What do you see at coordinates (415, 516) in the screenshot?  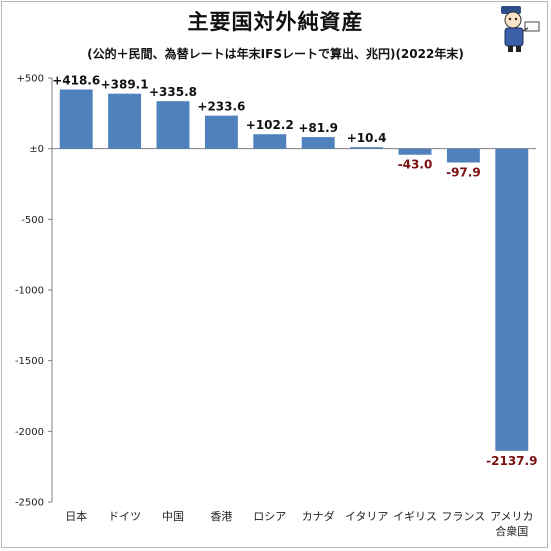 I see `x-tick-label: イギリス` at bounding box center [415, 516].